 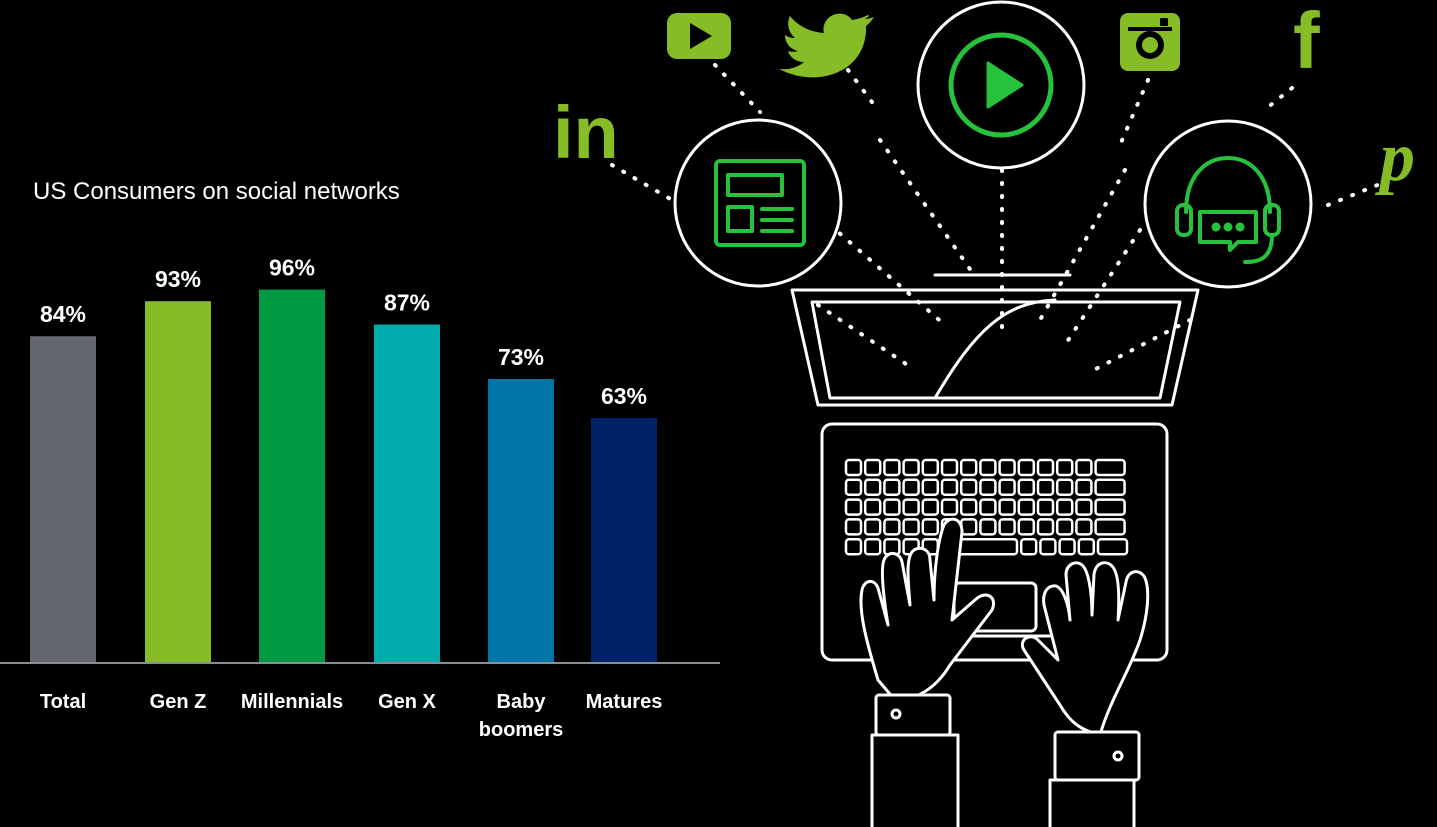 What do you see at coordinates (1395, 157) in the screenshot?
I see `pinterest-icon: p` at bounding box center [1395, 157].